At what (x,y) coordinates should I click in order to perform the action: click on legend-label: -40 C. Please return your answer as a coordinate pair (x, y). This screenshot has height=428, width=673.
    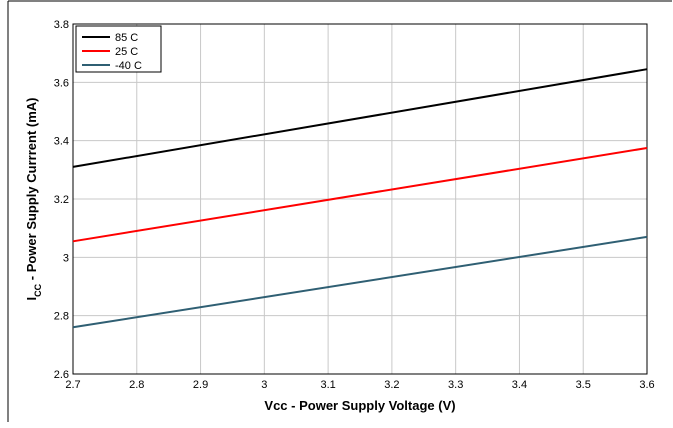
    Looking at the image, I should click on (128, 66).